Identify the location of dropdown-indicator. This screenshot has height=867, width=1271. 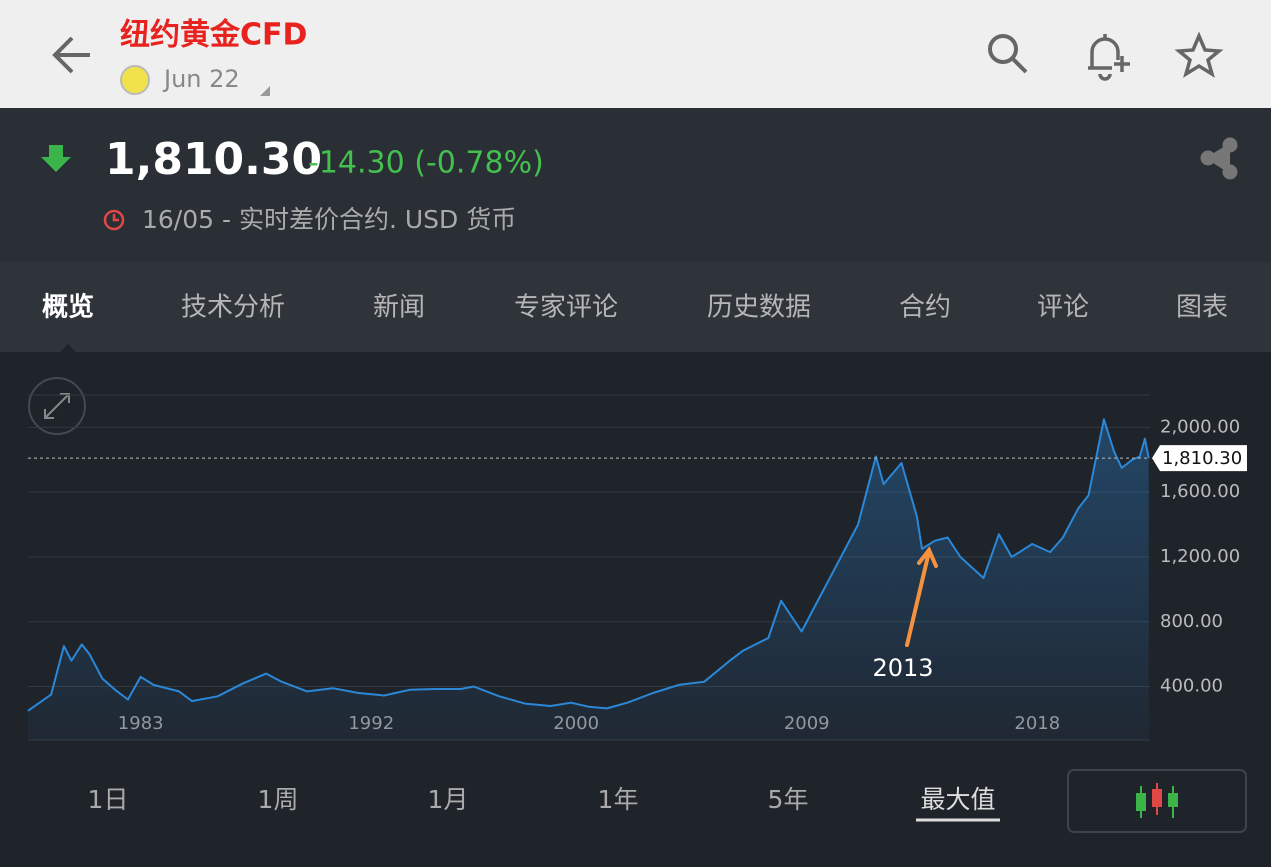
(265, 91).